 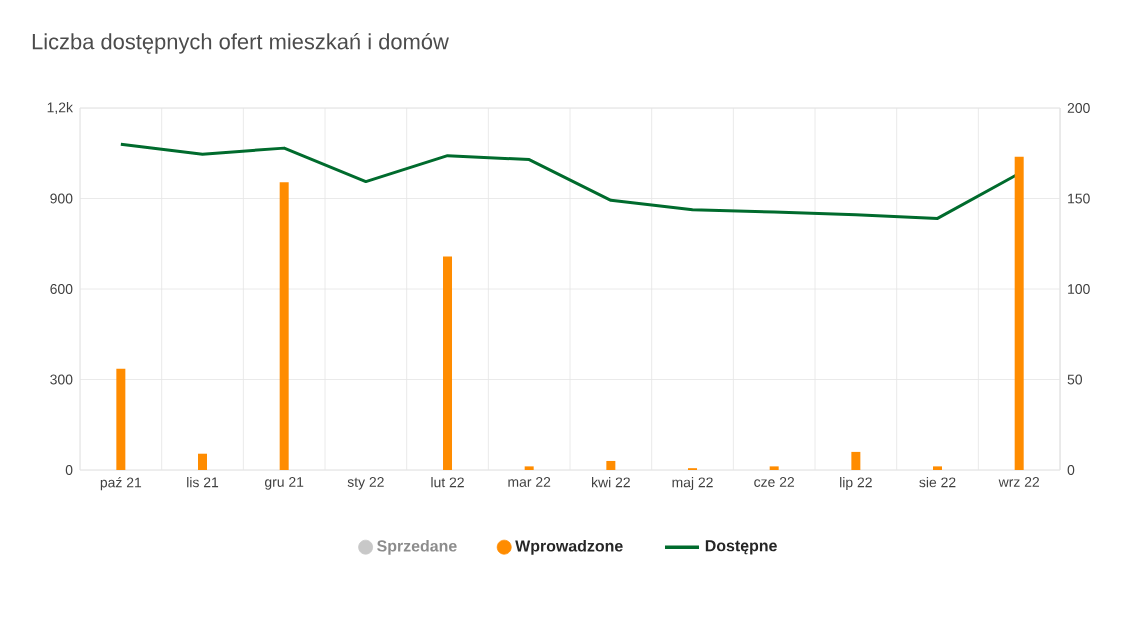 What do you see at coordinates (240, 43) in the screenshot?
I see `chart-title: Liczba dostępnych ofert mieszkań i domów` at bounding box center [240, 43].